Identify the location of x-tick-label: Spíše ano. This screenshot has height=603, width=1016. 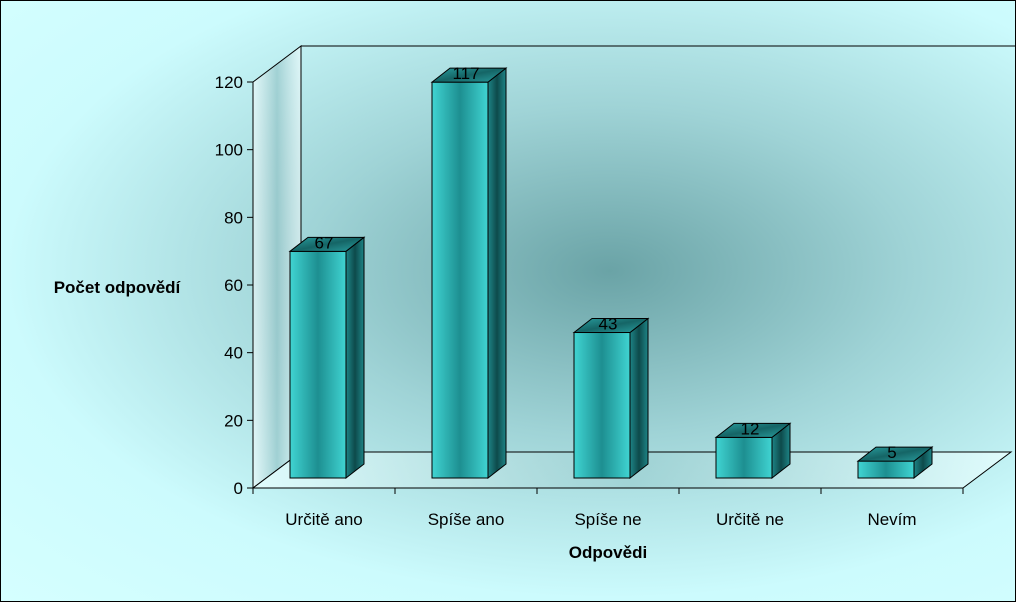
(466, 519).